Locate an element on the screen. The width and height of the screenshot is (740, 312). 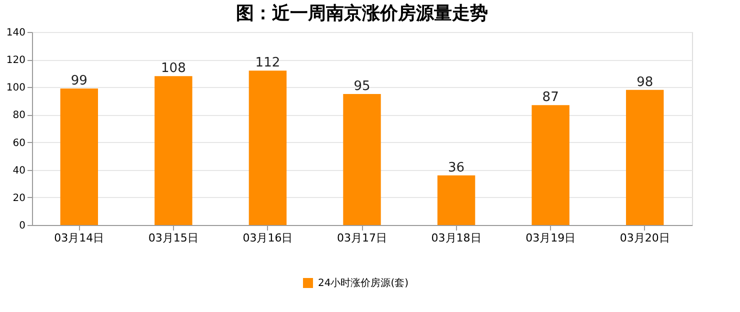
data-label: 95 is located at coordinates (362, 86).